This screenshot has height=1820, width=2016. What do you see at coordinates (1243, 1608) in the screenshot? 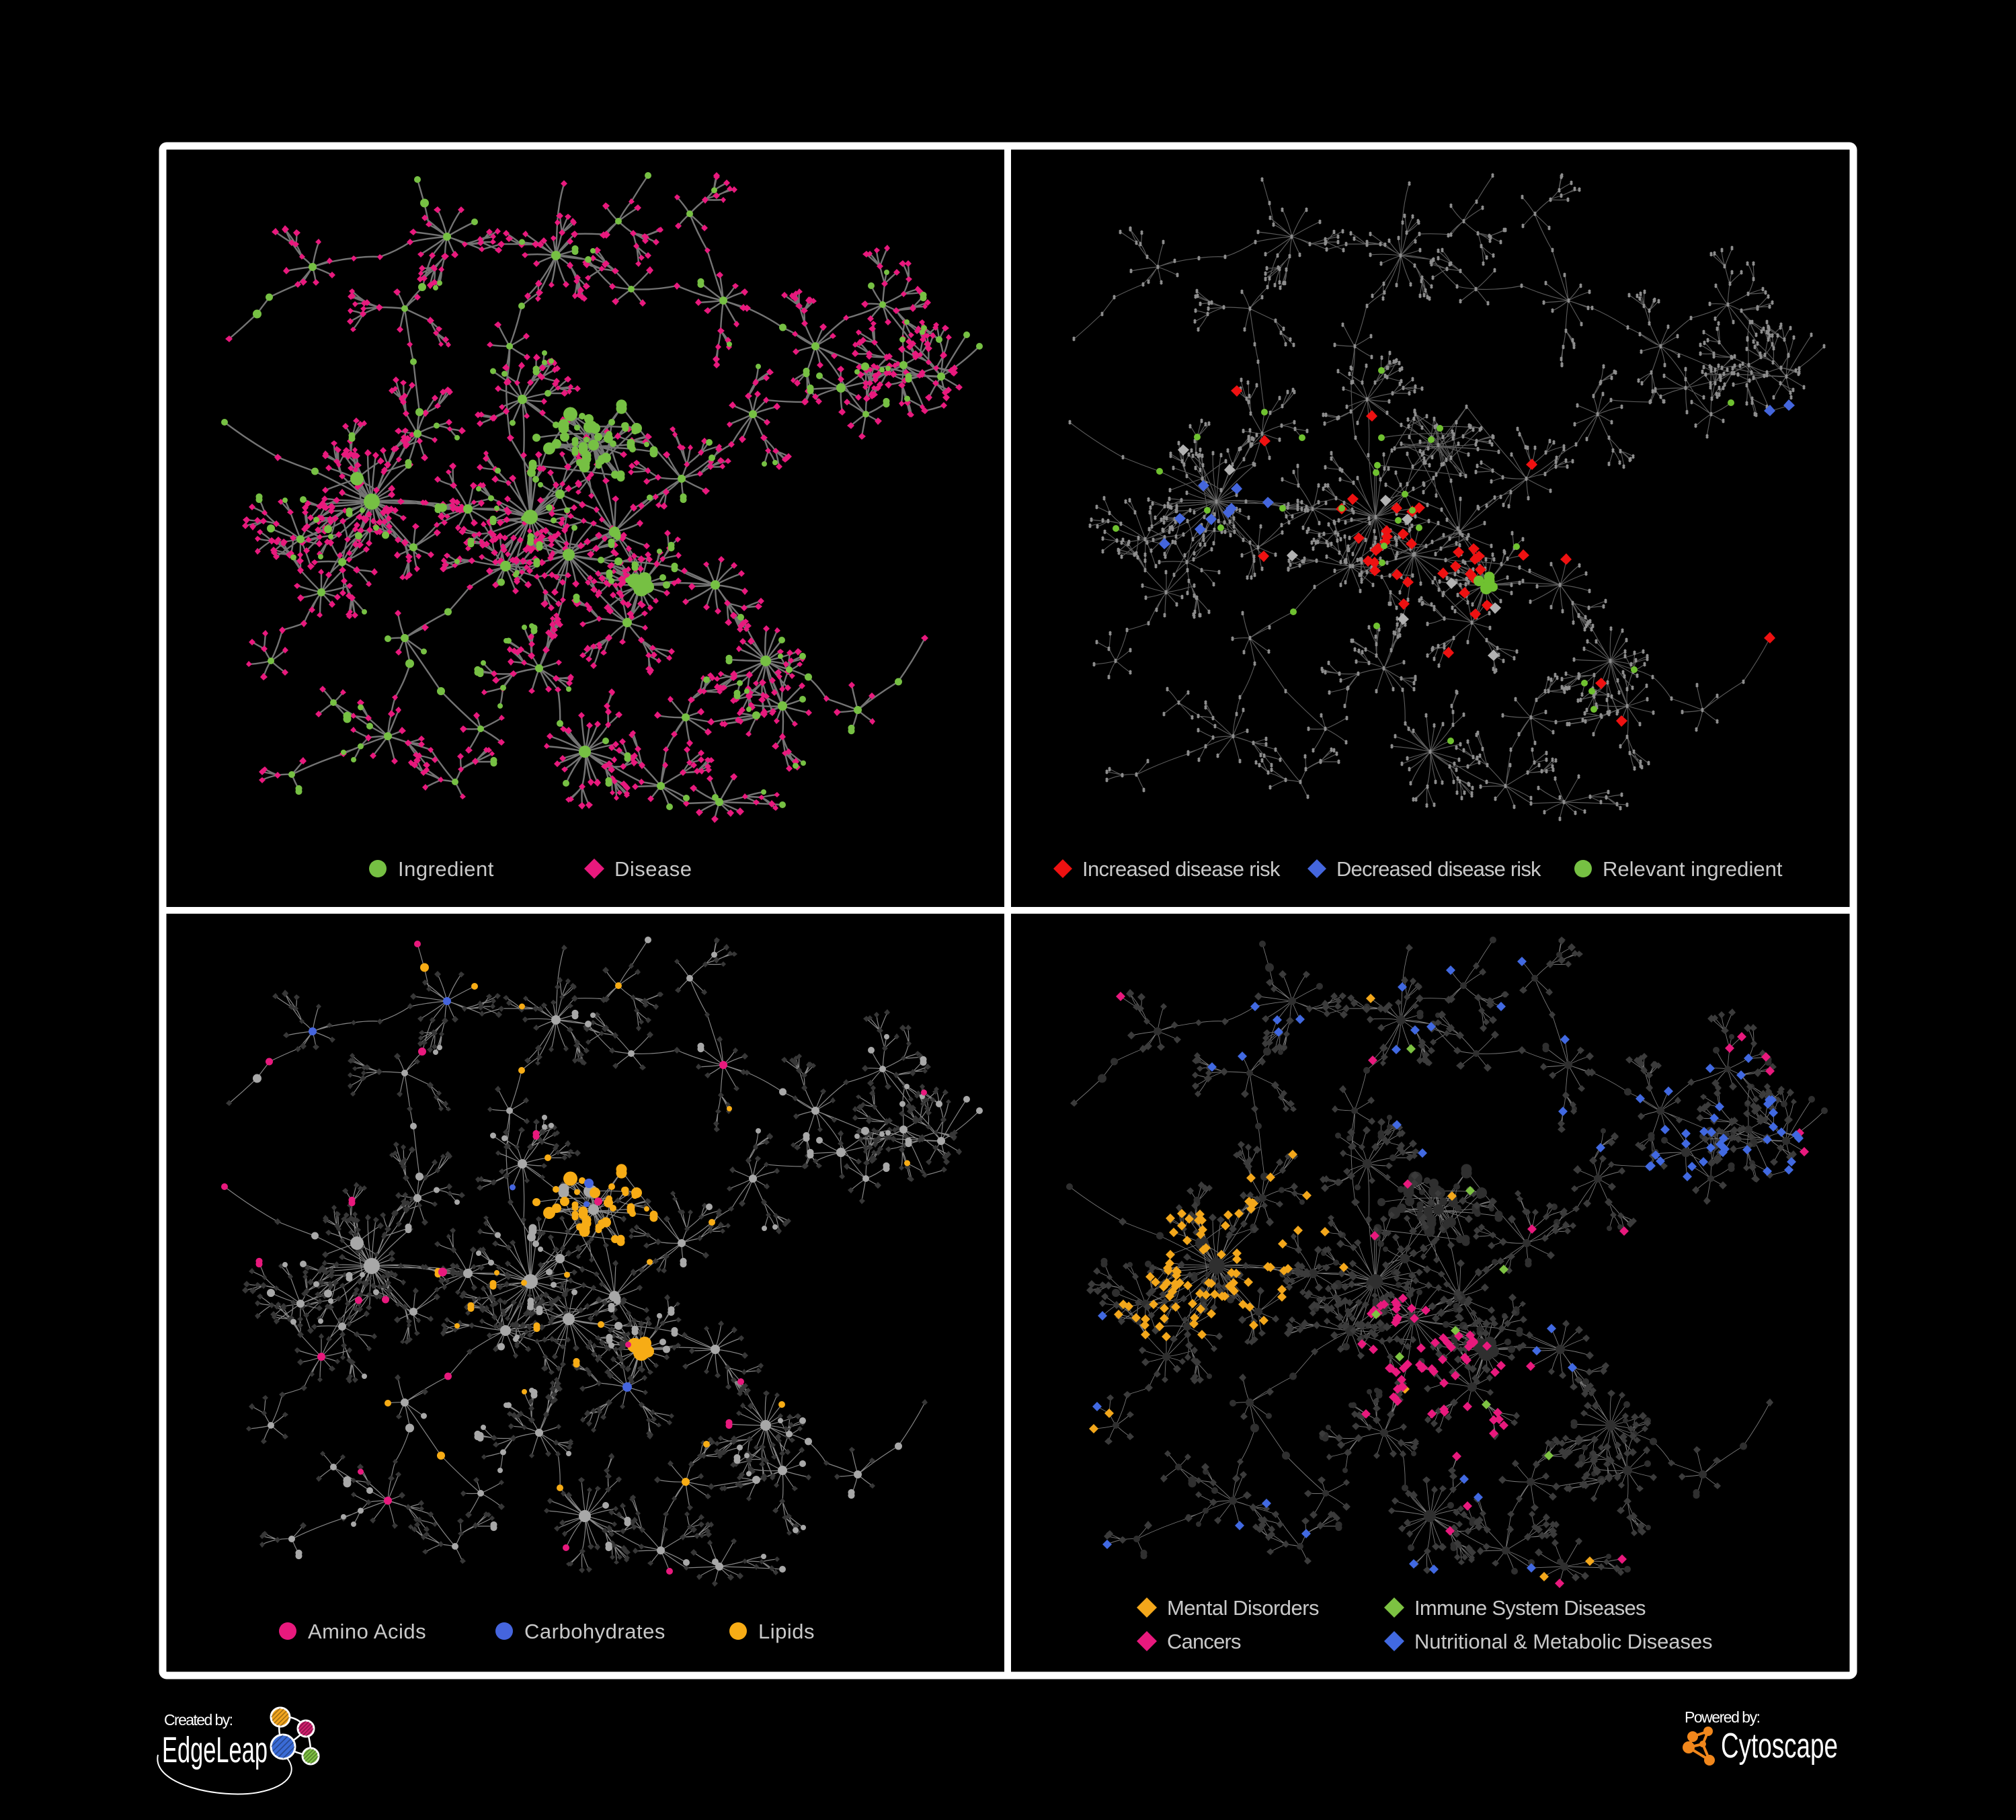
I see `svg-text: Mental Disorders` at bounding box center [1243, 1608].